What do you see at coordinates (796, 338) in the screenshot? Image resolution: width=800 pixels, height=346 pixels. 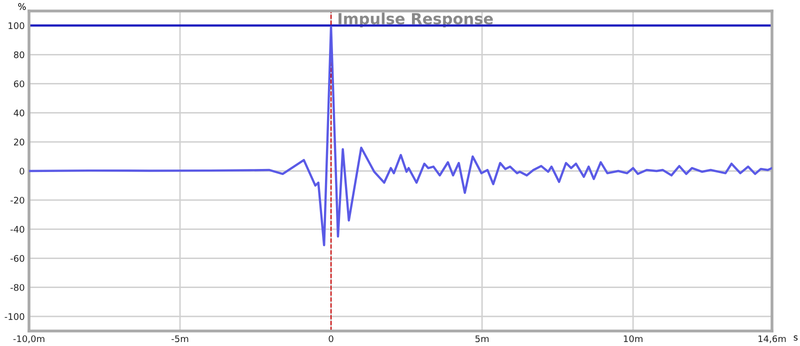 I see `x-axis-title: s` at bounding box center [796, 338].